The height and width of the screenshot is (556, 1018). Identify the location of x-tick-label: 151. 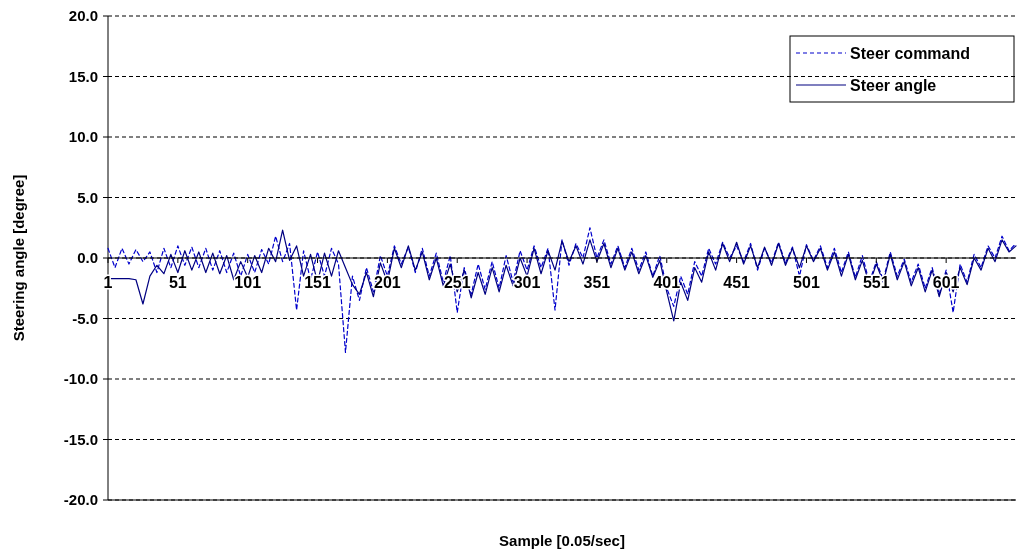
(317, 282).